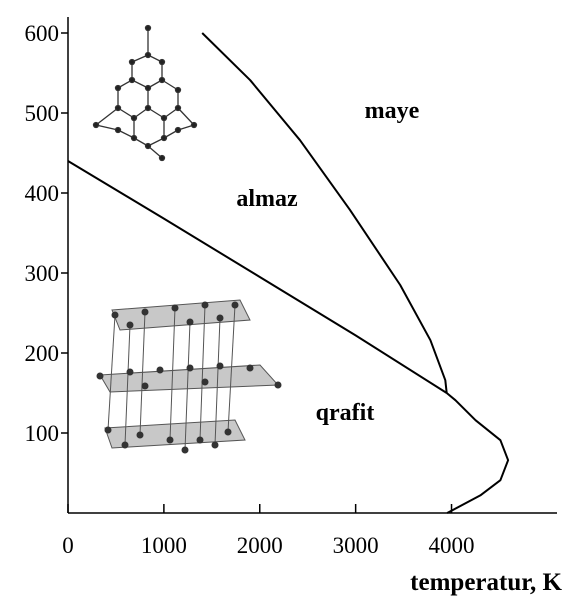  What do you see at coordinates (42, 353) in the screenshot?
I see `y-tick-label: 200` at bounding box center [42, 353].